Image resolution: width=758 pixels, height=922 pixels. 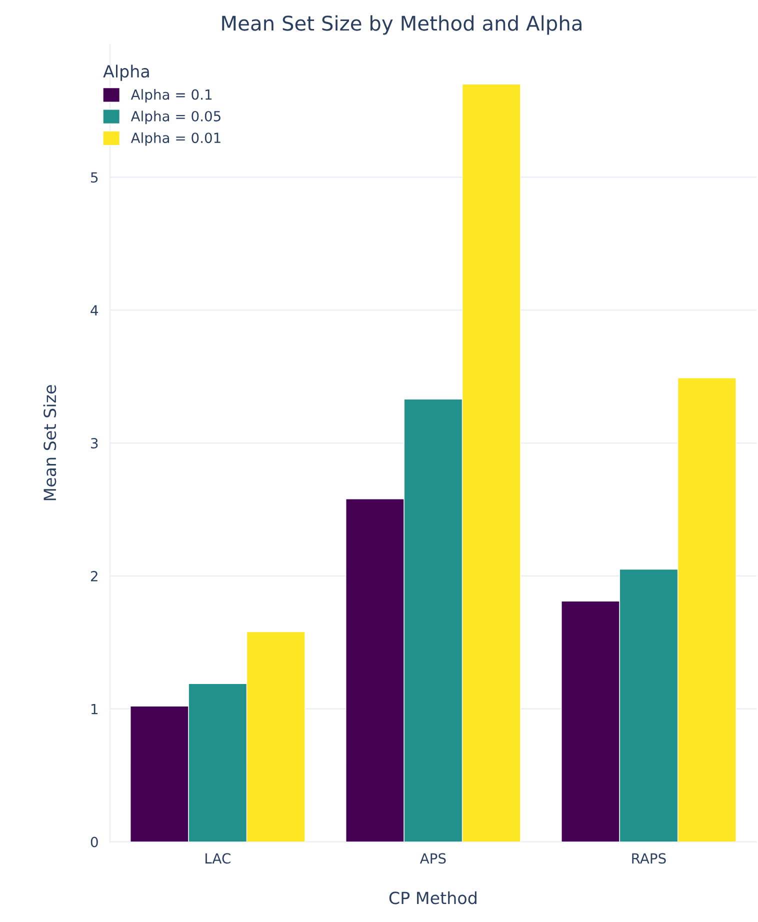 What do you see at coordinates (175, 139) in the screenshot?
I see `legend-label: Alpha = 0.01` at bounding box center [175, 139].